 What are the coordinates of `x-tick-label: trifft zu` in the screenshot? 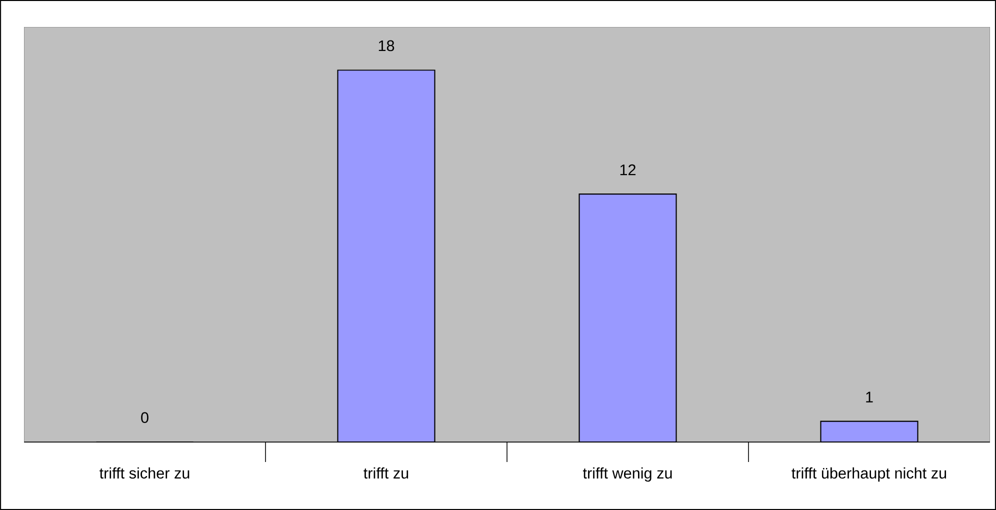 It's located at (386, 473).